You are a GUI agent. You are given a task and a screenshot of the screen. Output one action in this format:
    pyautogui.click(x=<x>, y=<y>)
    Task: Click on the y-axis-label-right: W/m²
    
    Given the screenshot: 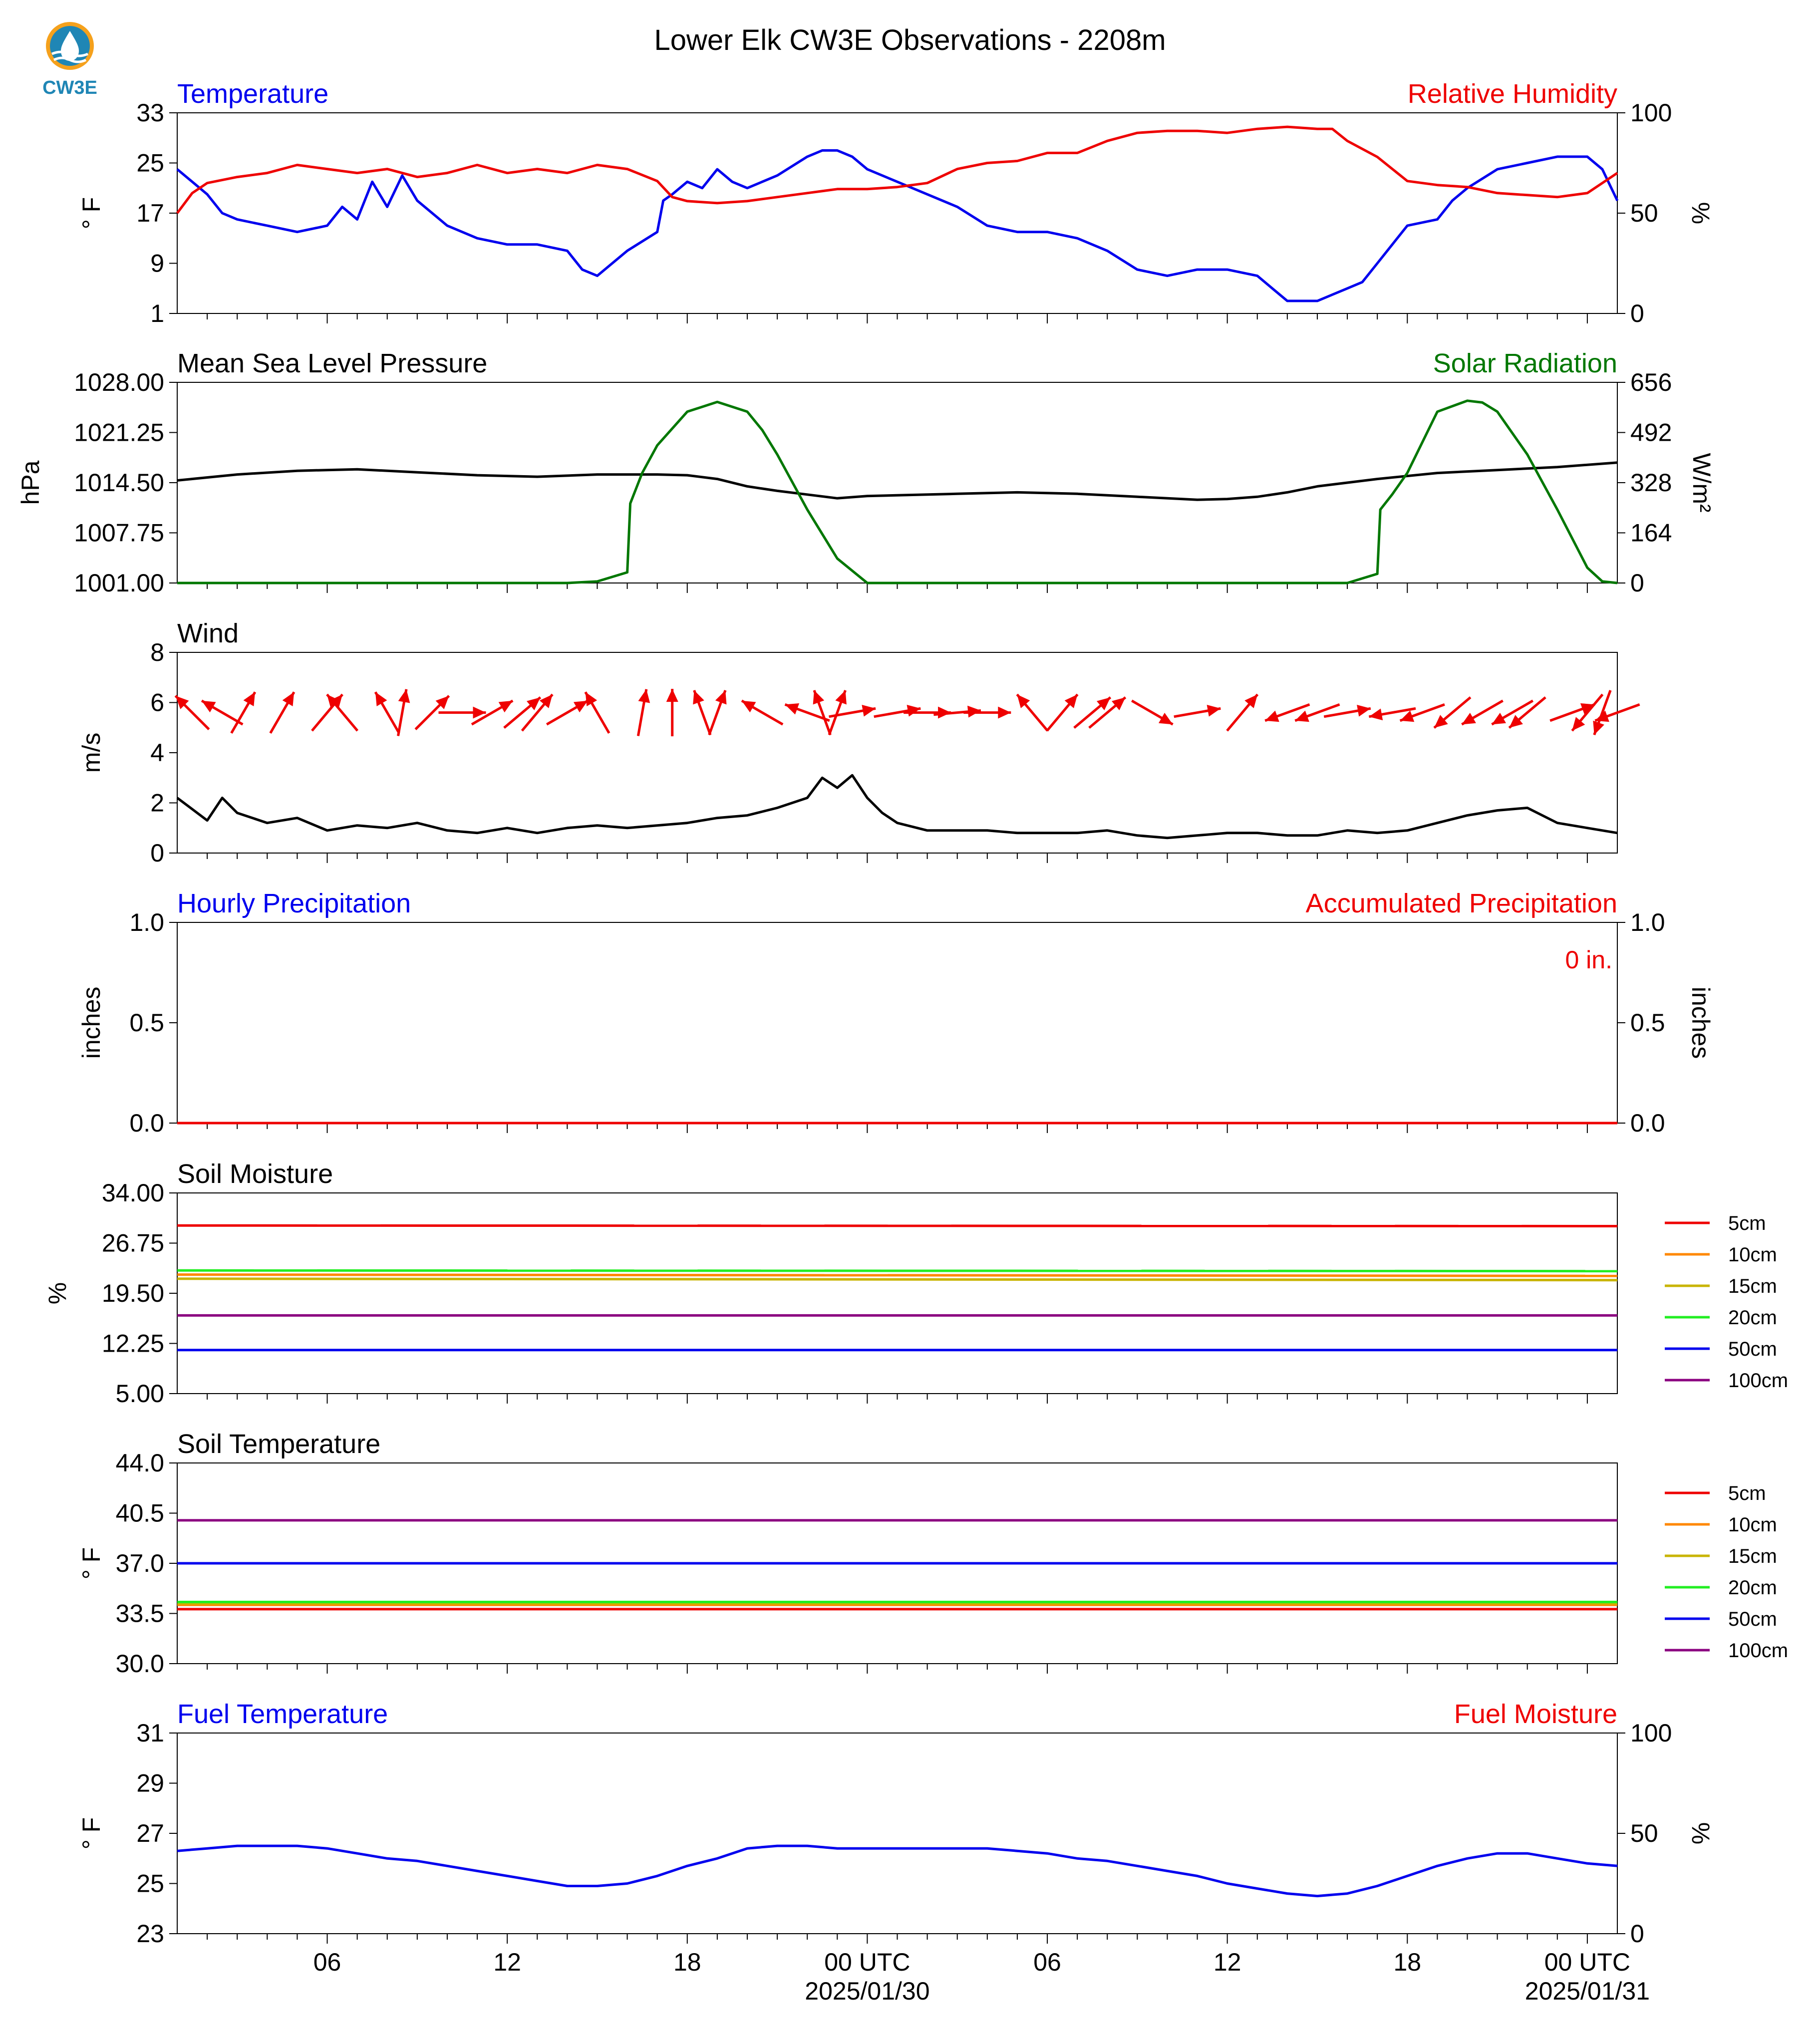 What is the action you would take?
    pyautogui.click(x=1702, y=482)
    